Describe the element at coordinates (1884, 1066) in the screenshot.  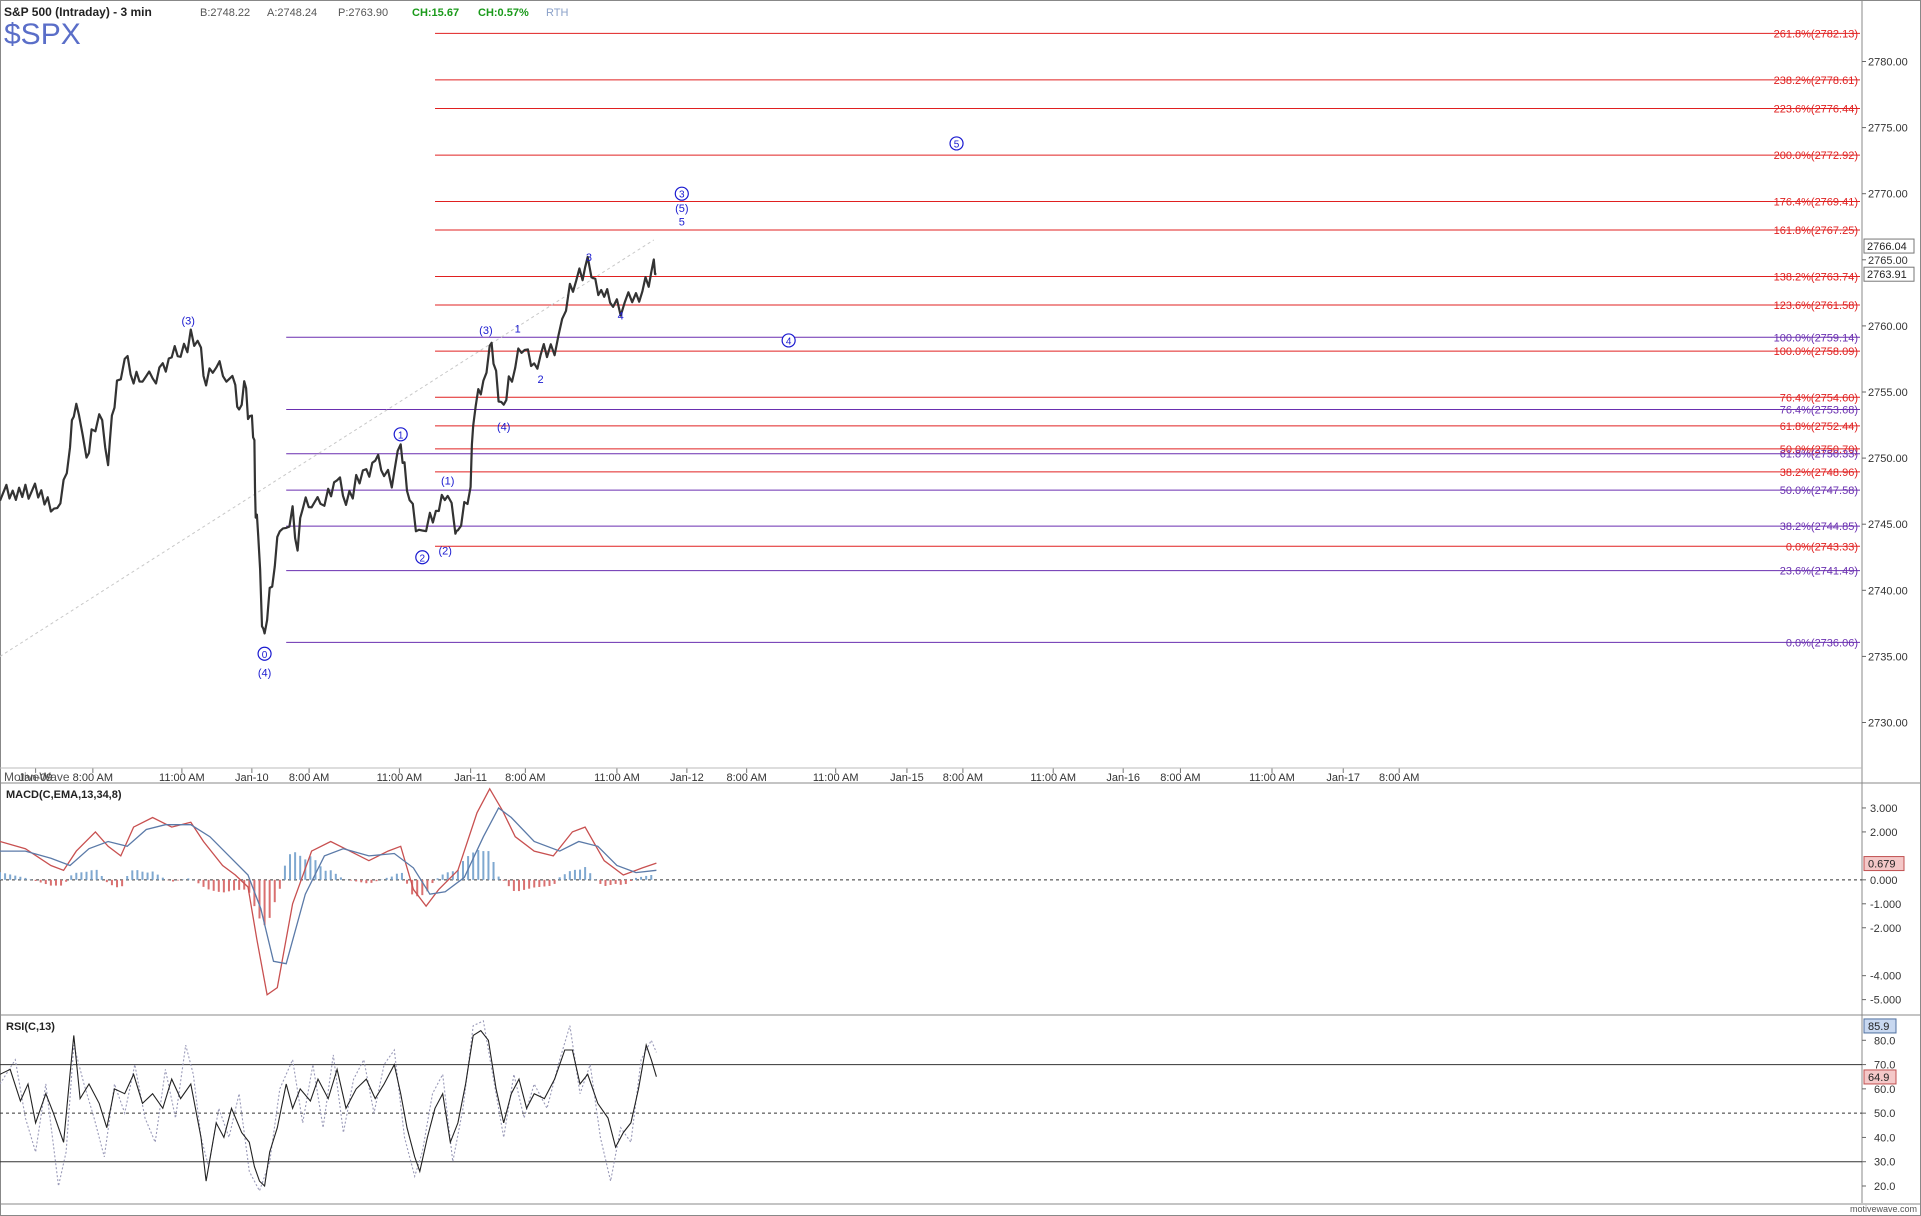
I see `rsi-tick-label: 70.0` at that location.